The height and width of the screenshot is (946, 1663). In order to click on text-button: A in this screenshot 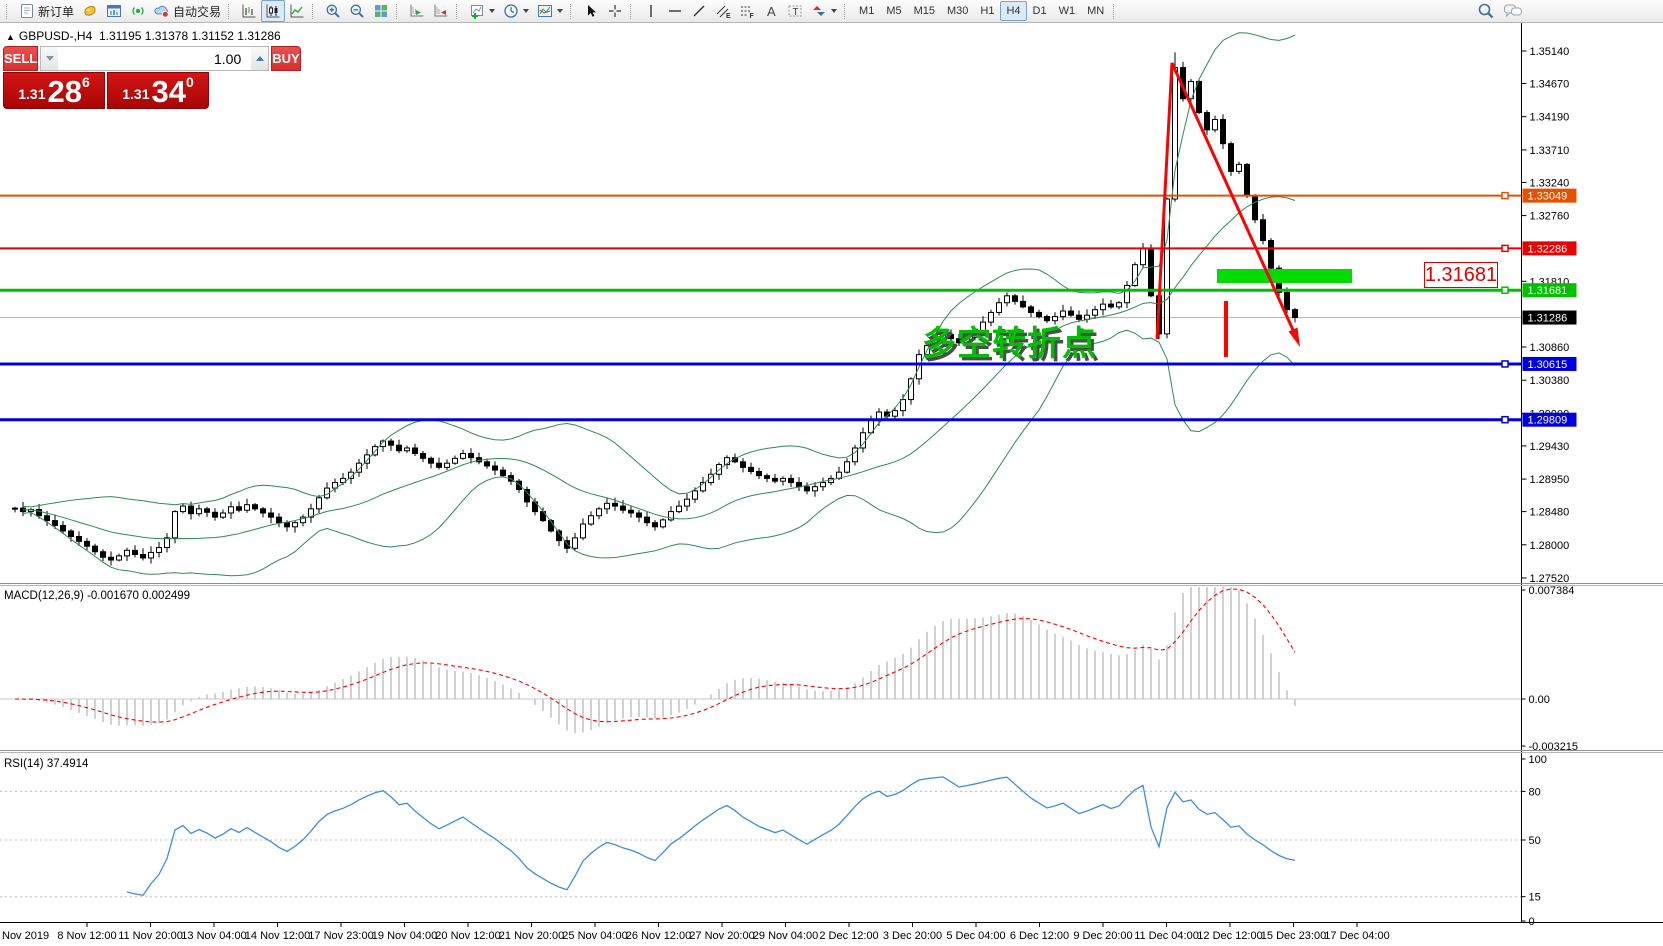, I will do `click(771, 11)`.